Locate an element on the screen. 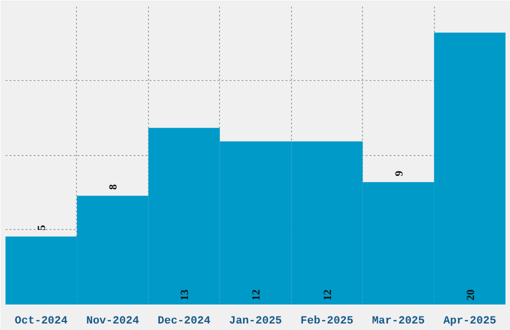  data-label: 13 is located at coordinates (185, 294).